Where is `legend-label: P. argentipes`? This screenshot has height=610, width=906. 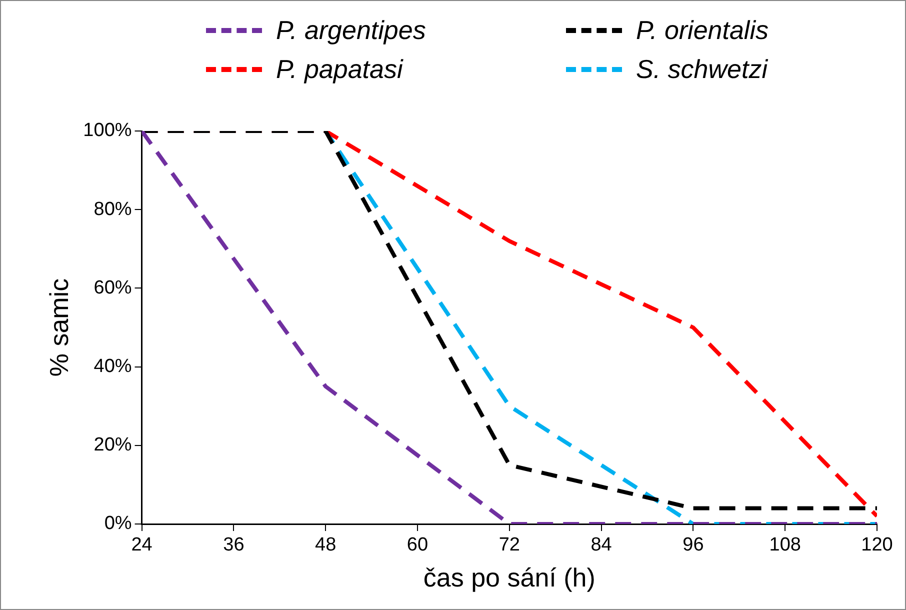 legend-label: P. argentipes is located at coordinates (351, 30).